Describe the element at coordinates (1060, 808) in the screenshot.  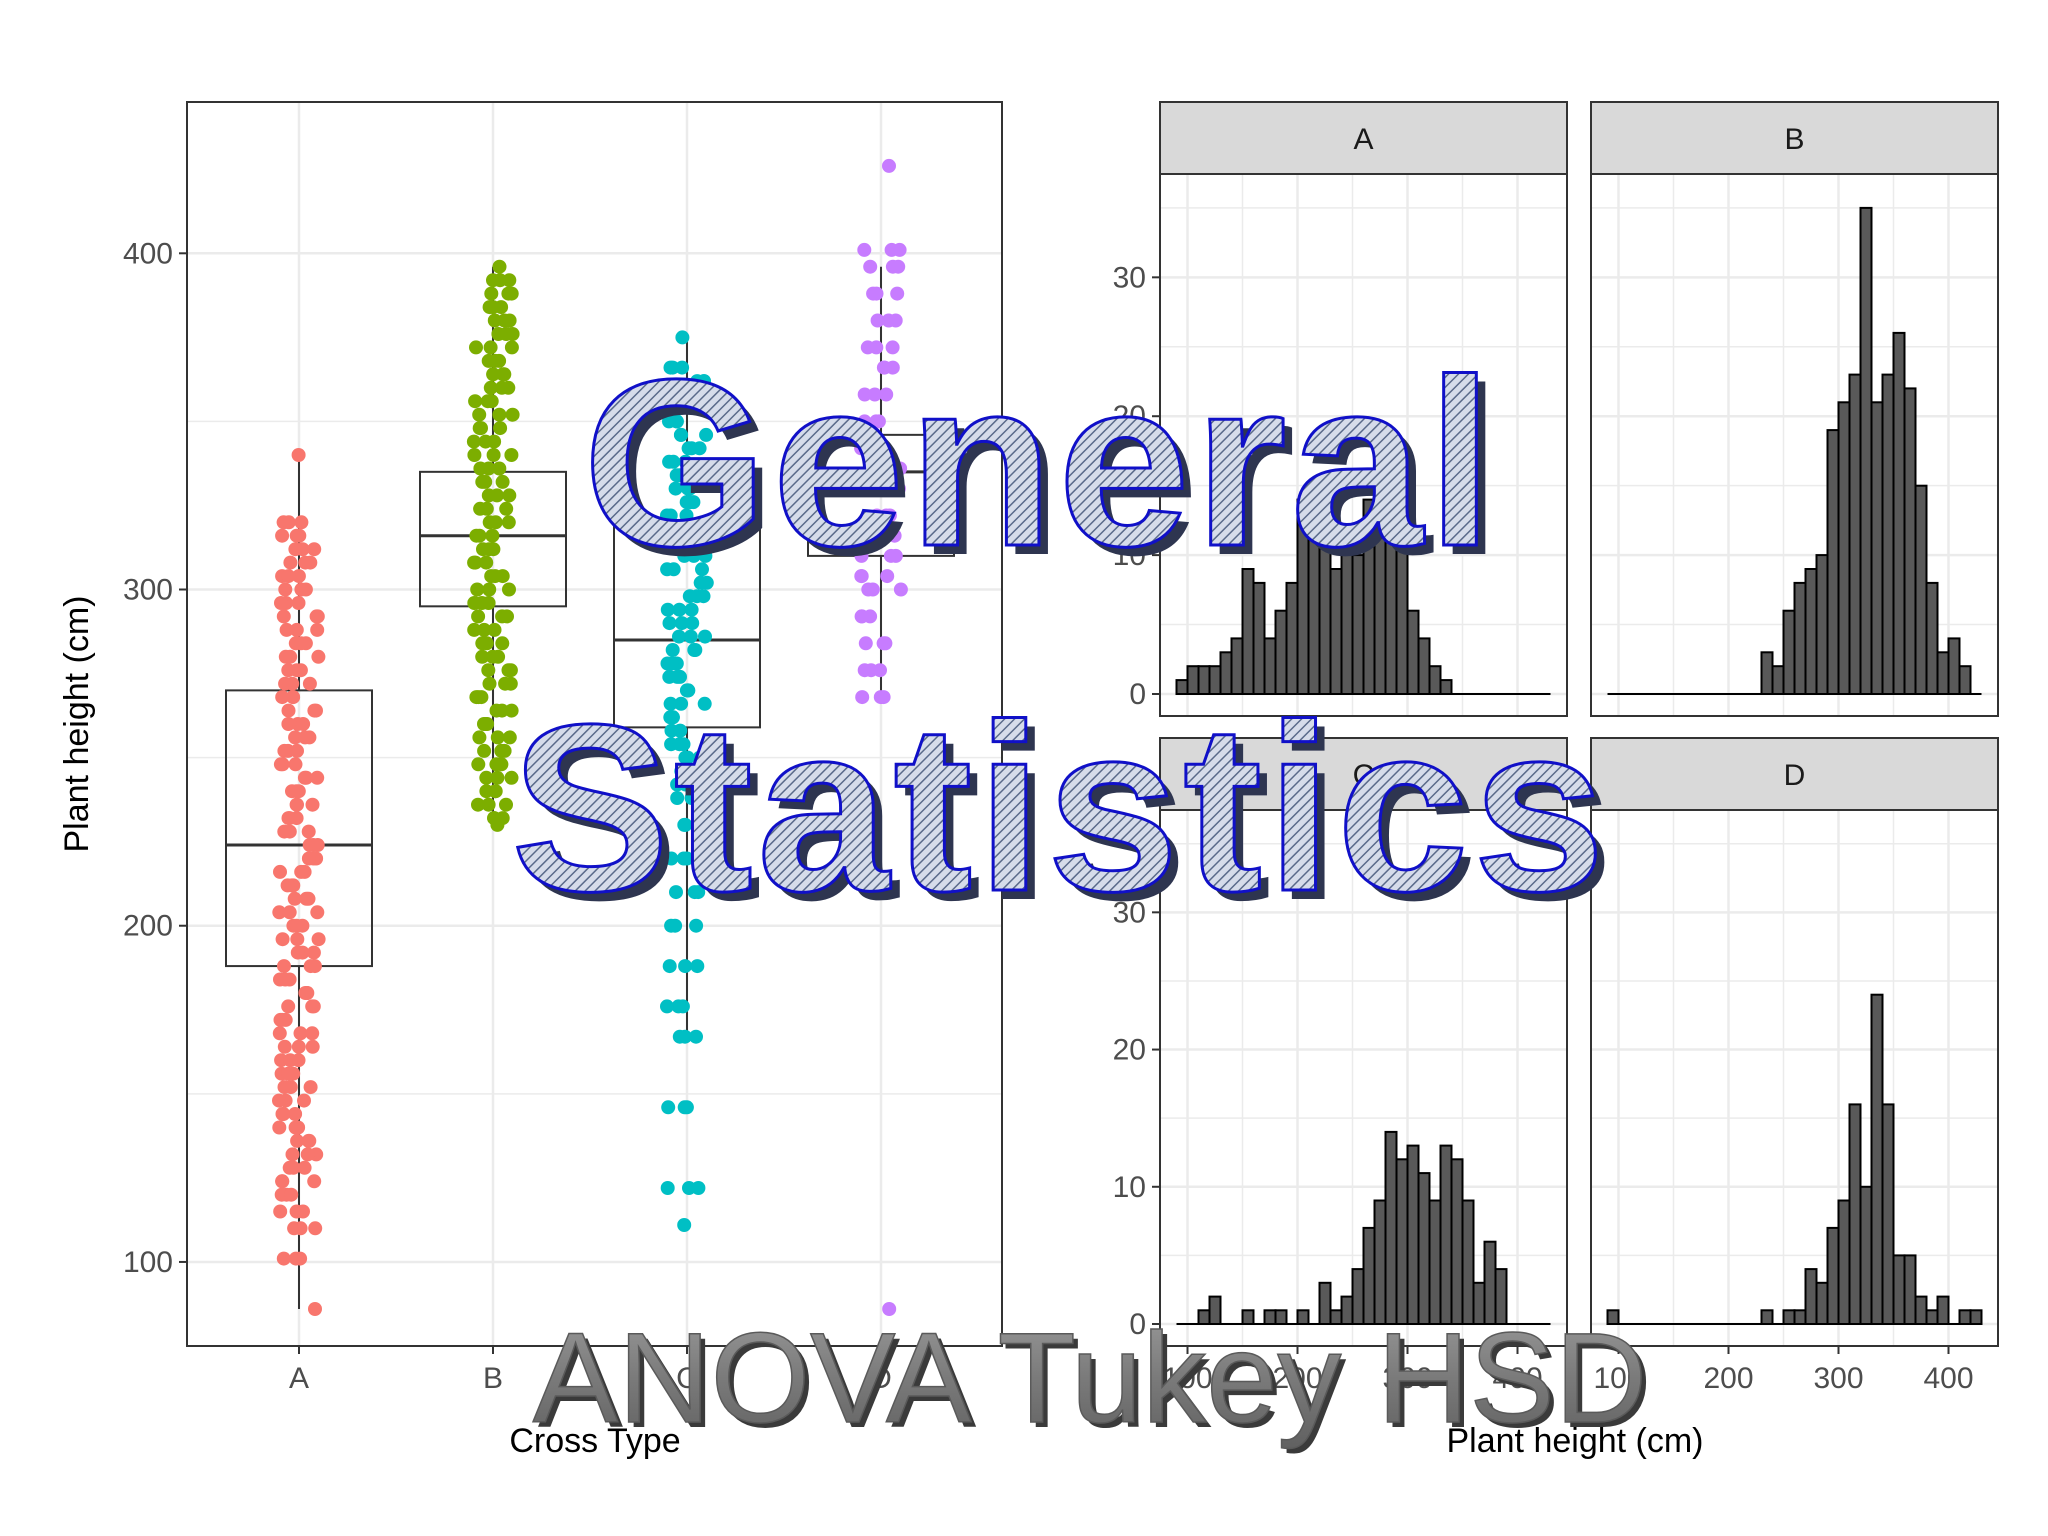
I see `title-line2: Statistics` at that location.